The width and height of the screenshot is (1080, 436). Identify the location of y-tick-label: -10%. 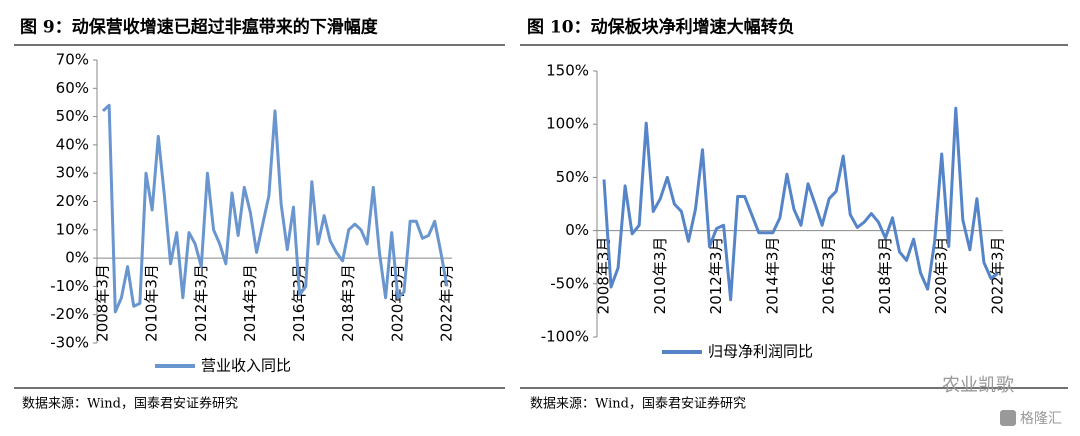
(69, 286).